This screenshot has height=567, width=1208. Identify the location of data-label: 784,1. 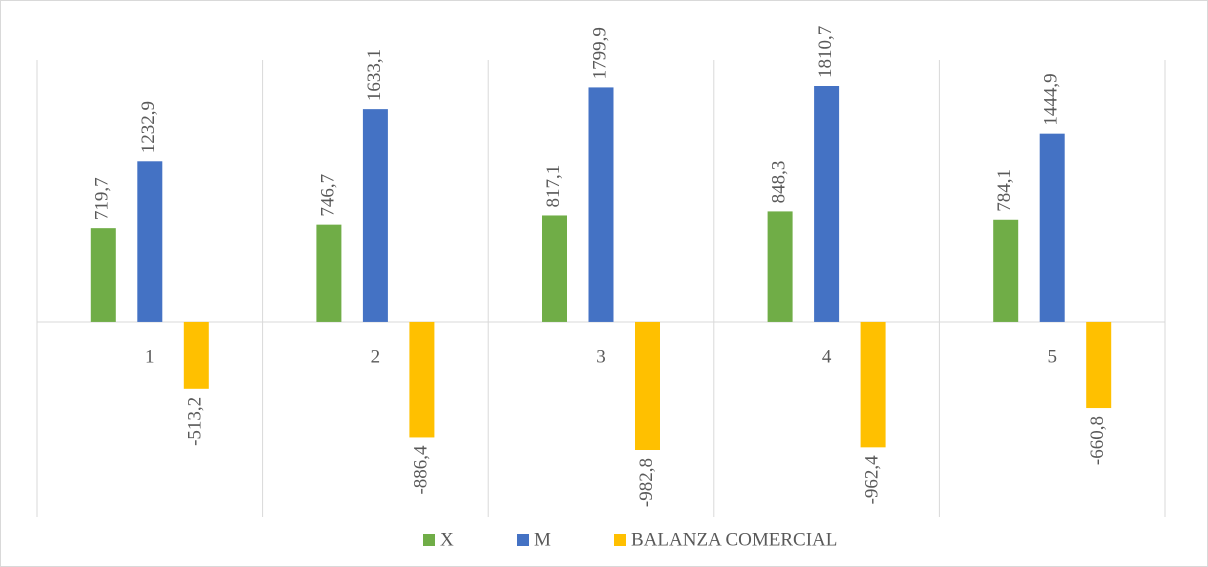
(1004, 190).